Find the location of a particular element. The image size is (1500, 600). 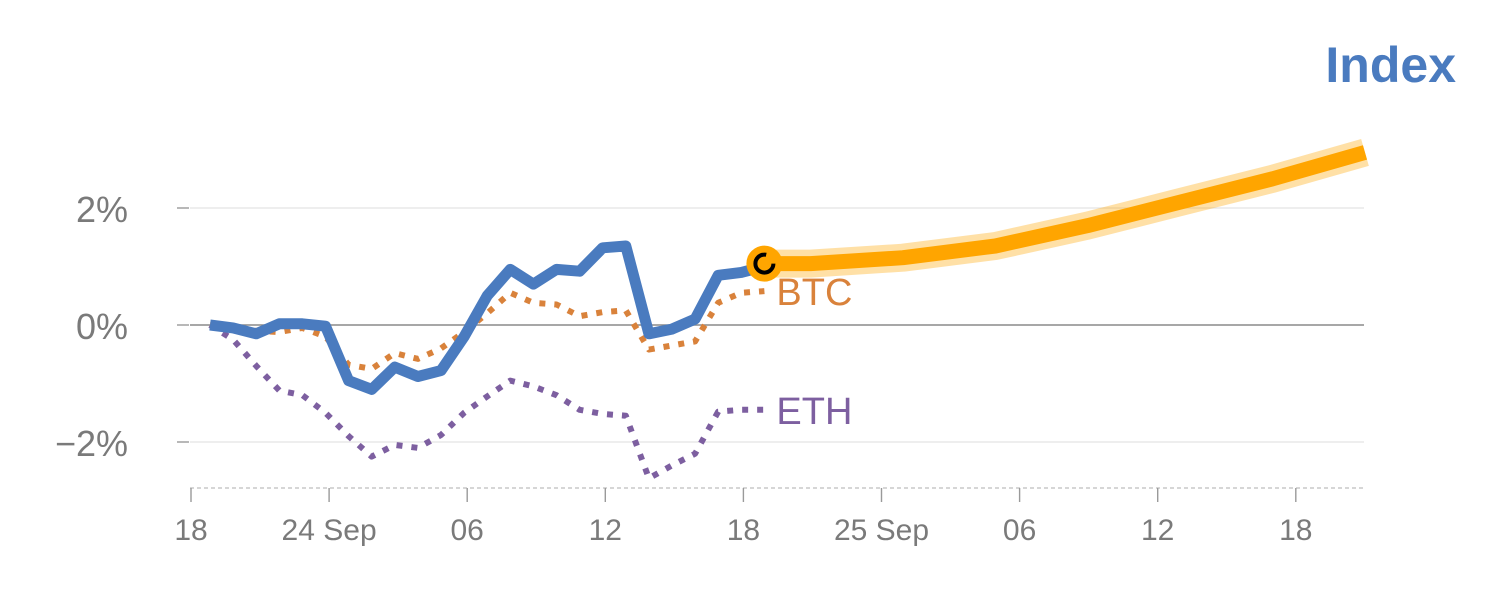

series-label-eth: ETH is located at coordinates (814, 412).